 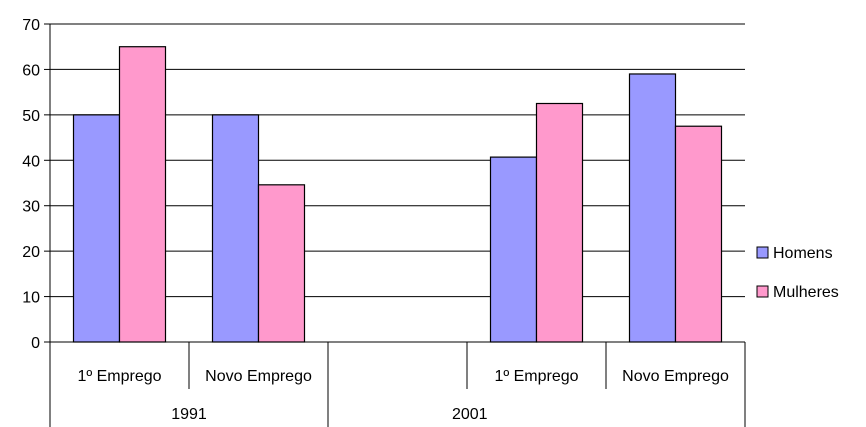 I want to click on y-tick-label: 60, so click(x=31, y=70).